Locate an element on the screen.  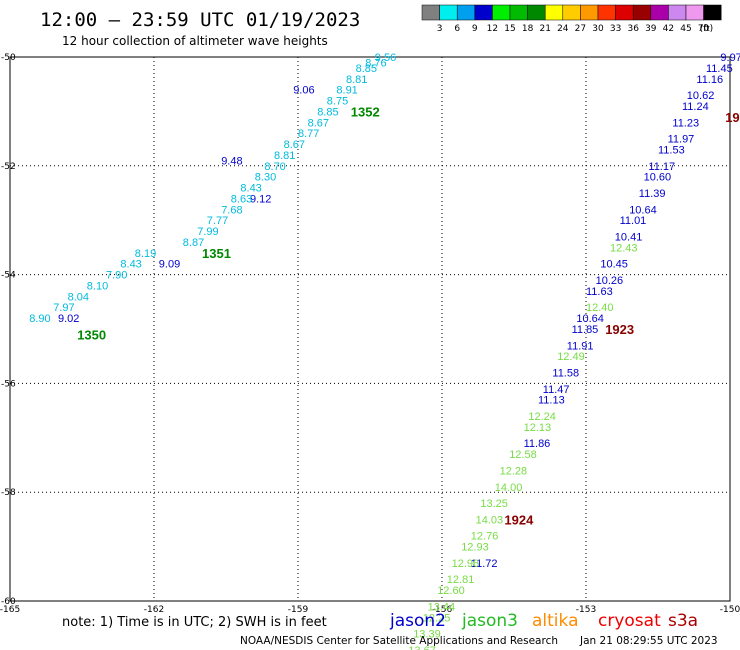
wave-height-label: 11.13 is located at coordinates (551, 401).